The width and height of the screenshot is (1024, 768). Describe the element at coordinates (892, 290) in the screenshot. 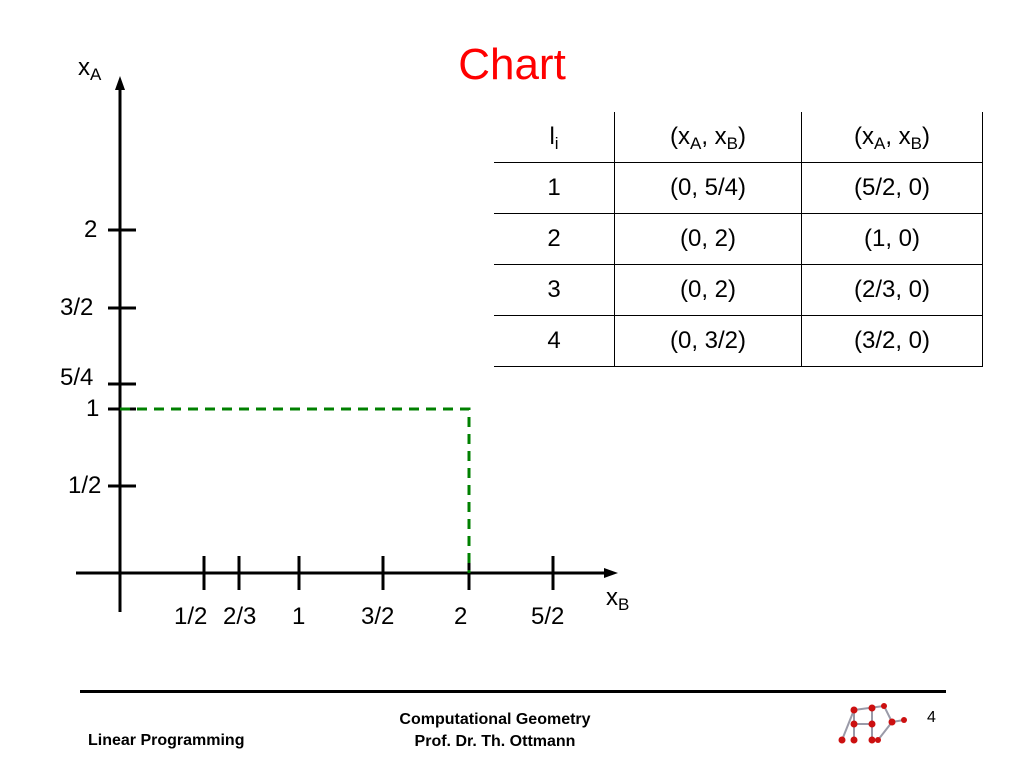

I see `table-cell: (2/3, 0)` at that location.